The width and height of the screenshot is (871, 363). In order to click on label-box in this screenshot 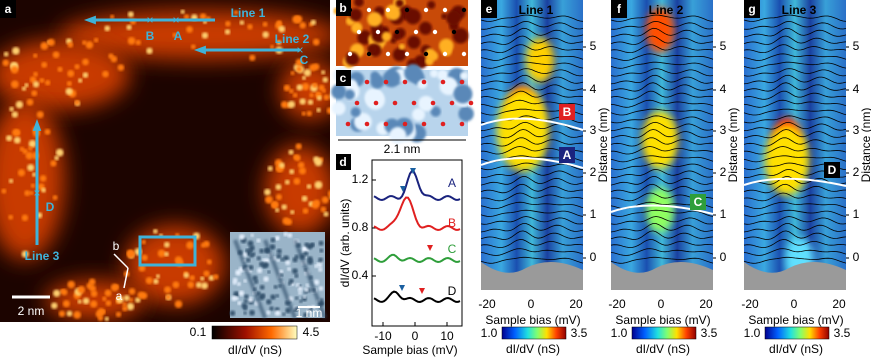, I will do `click(567, 112)`.